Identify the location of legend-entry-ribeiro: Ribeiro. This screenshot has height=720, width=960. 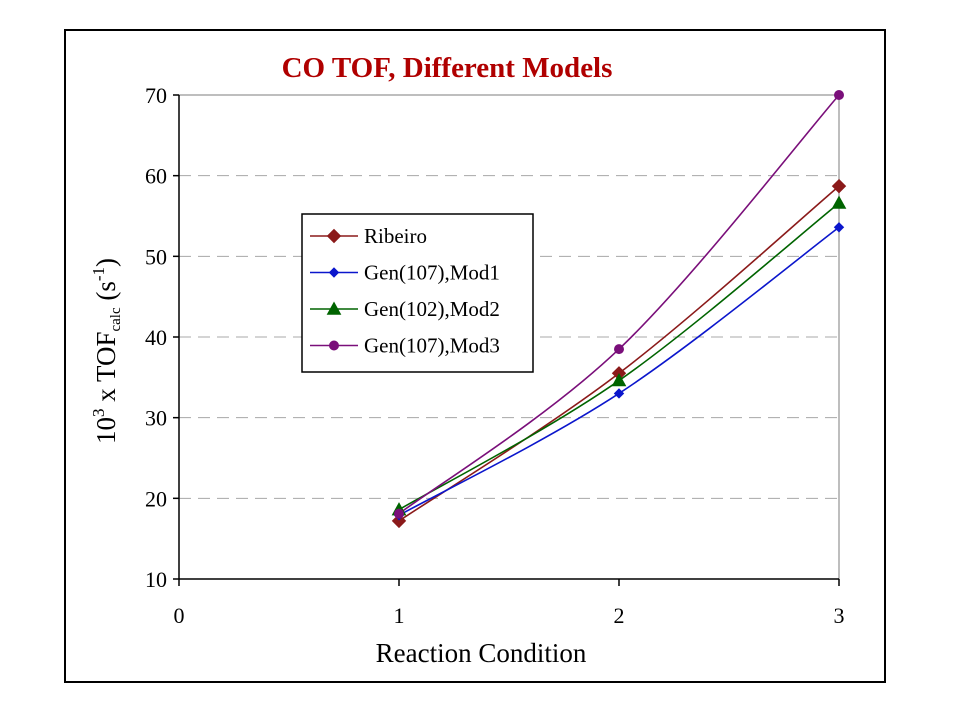
(368, 236).